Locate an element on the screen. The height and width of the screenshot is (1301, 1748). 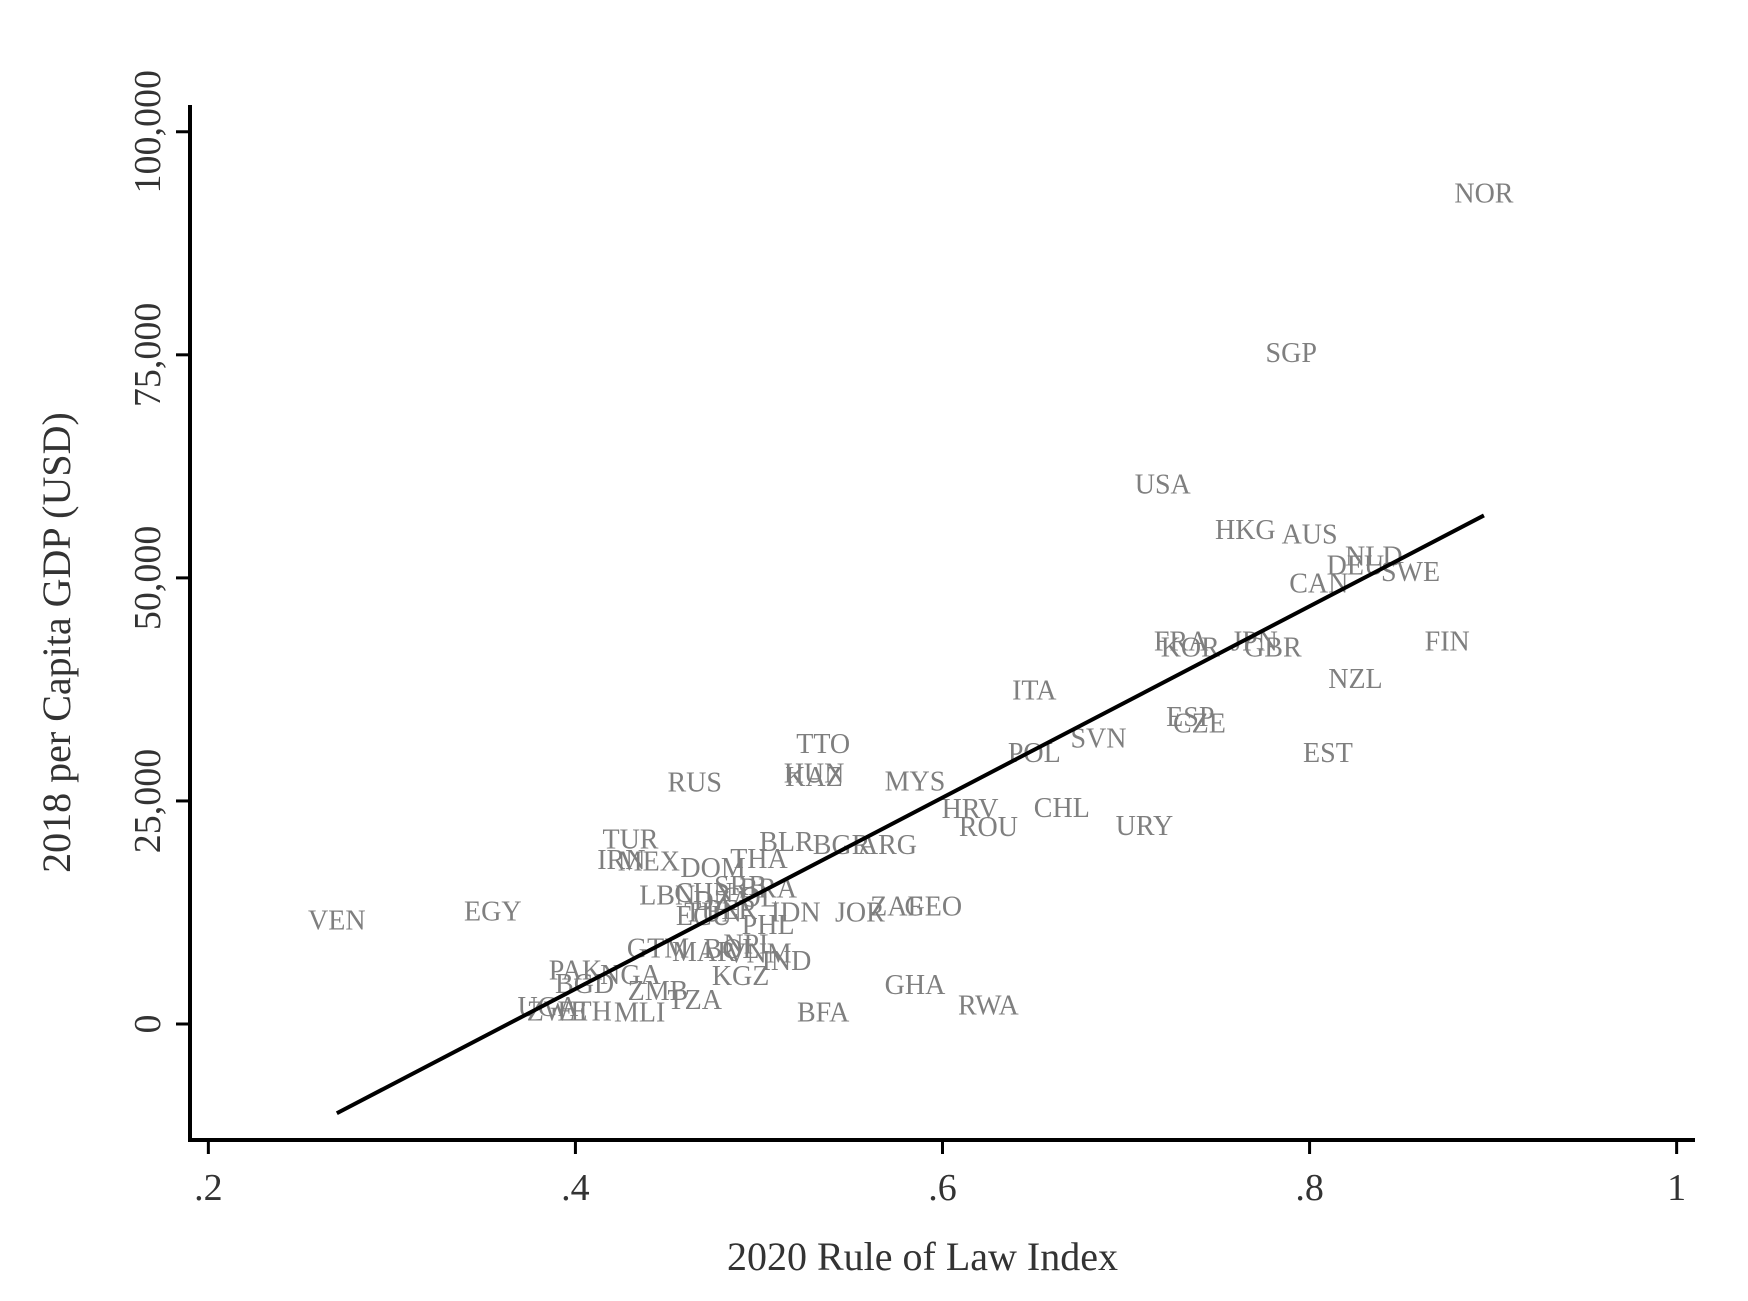
point-label: TUR is located at coordinates (630, 839).